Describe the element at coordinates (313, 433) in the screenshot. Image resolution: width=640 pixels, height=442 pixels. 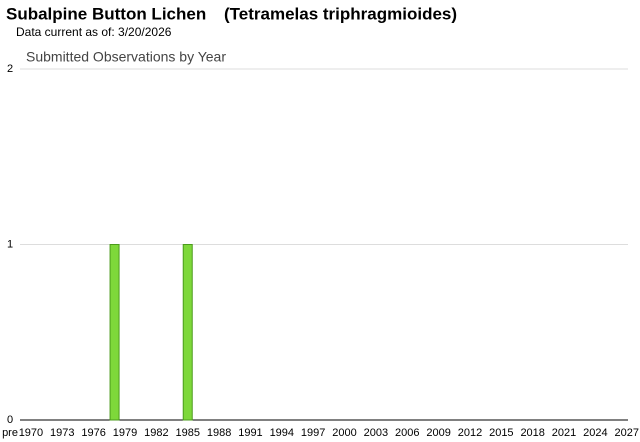
I see `x-tick-label: 1997` at that location.